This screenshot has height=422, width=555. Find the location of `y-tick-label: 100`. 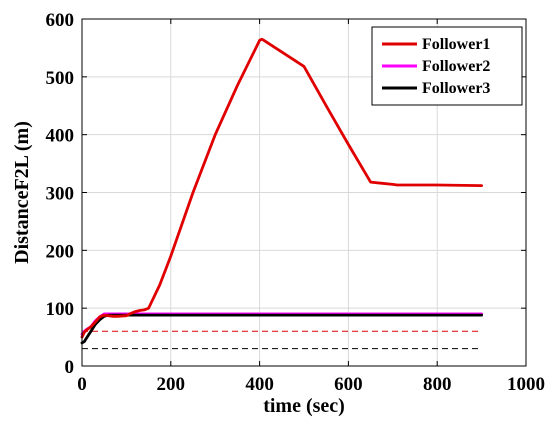

y-tick-label: 100 is located at coordinates (60, 309).